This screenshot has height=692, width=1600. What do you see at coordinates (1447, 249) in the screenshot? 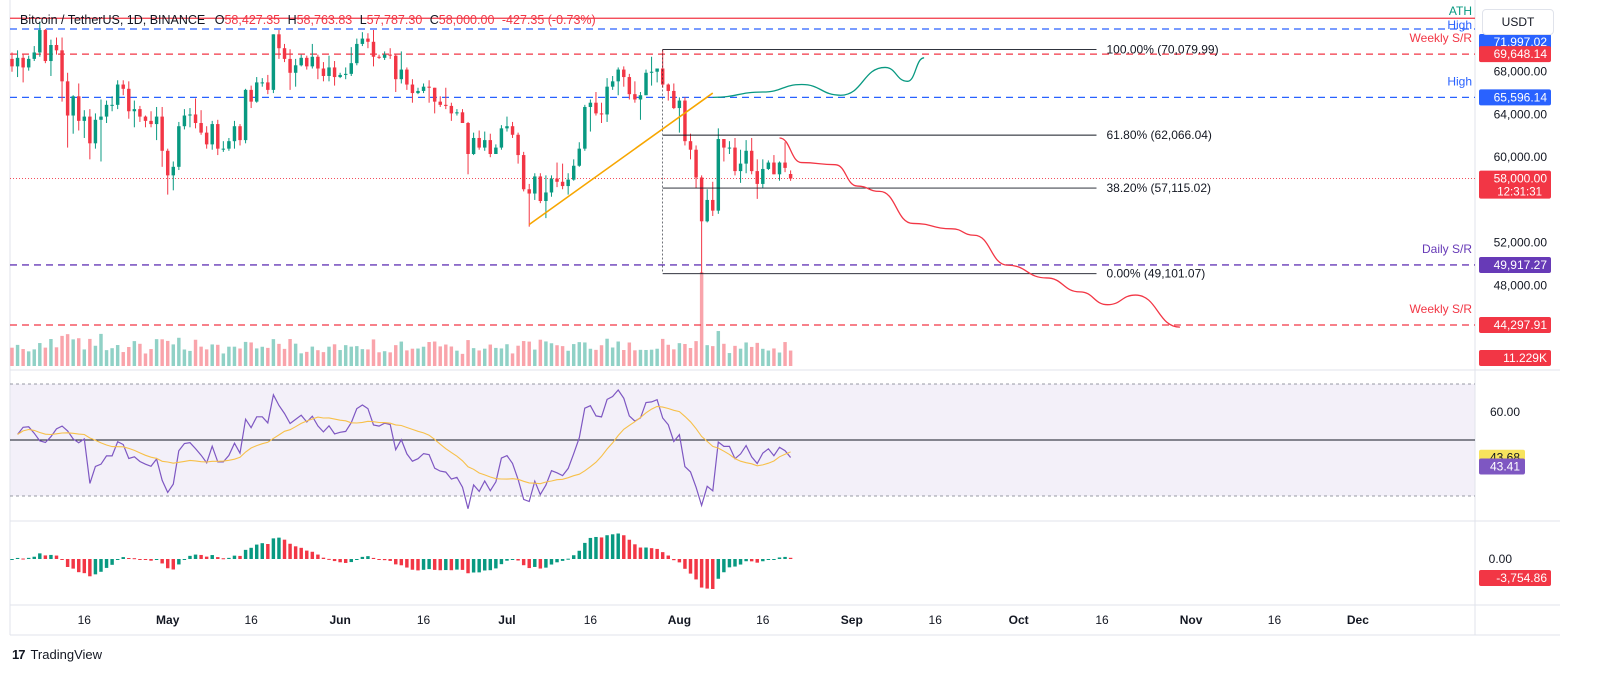
I see `daily-sr-caption: Daily S/R` at bounding box center [1447, 249].